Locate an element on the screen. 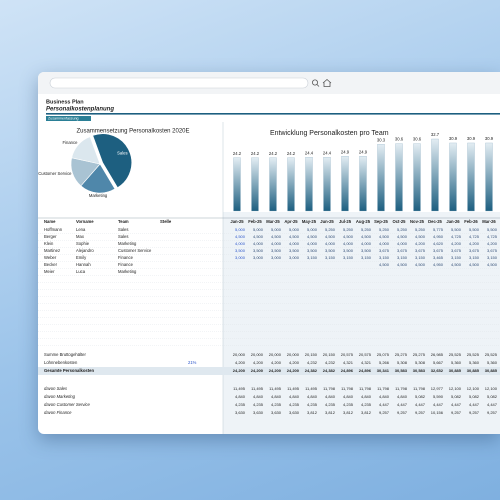 The width and height of the screenshot is (500, 500). team-value: 3,812 is located at coordinates (366, 412).